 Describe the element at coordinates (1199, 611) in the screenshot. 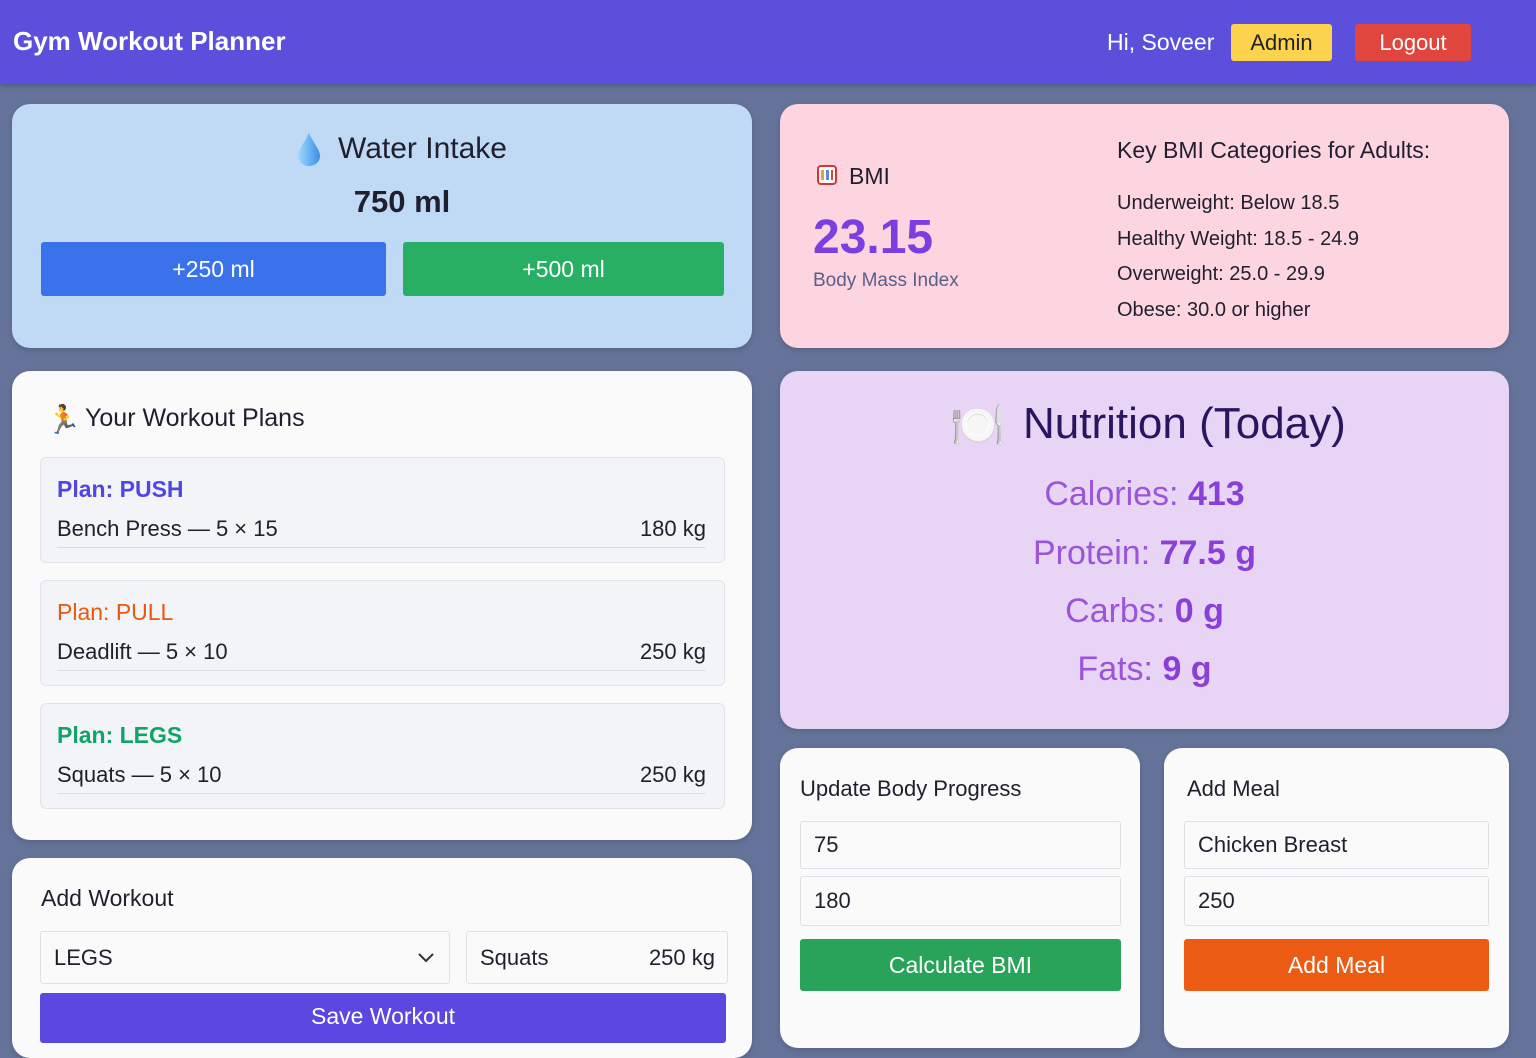

I see `carbs-value: 0 g` at that location.